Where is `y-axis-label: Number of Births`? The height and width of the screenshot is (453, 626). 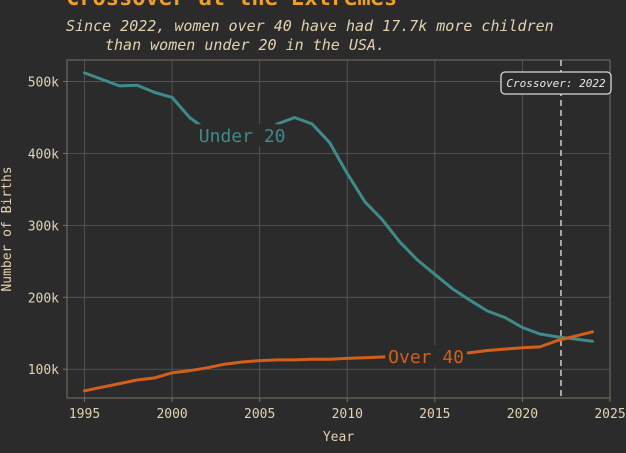
y-axis-label: Number of Births is located at coordinates (7, 228).